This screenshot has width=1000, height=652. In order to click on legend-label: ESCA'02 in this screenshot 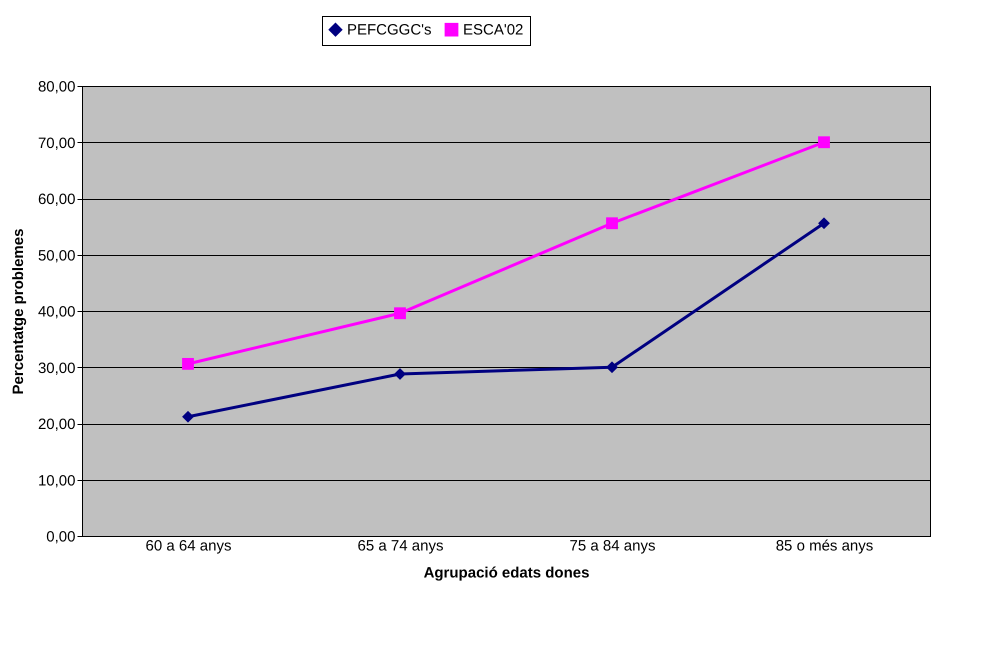, I will do `click(493, 30)`.